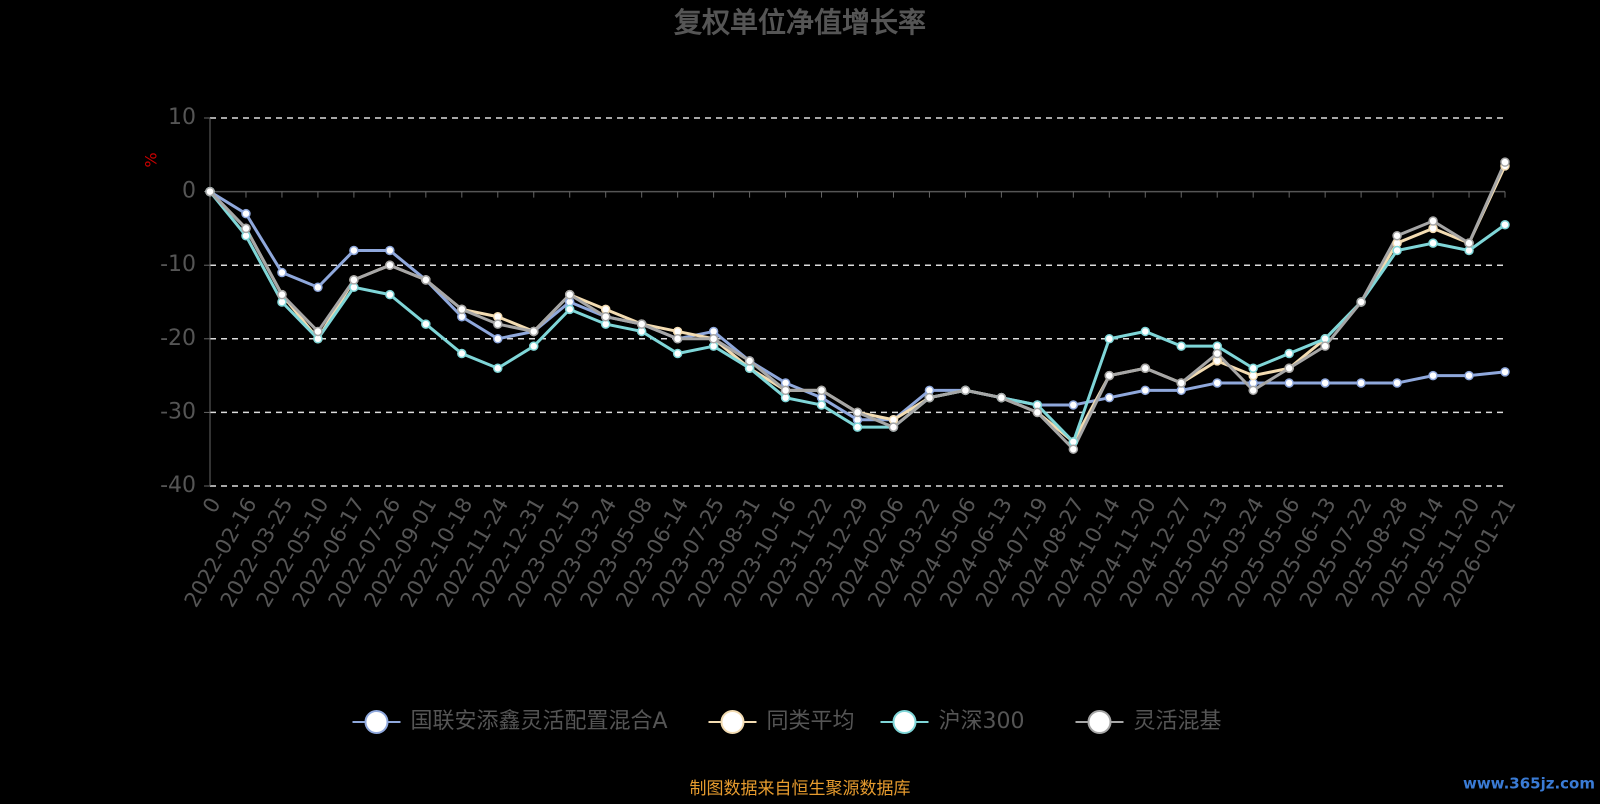 The image size is (1600, 804). Describe the element at coordinates (178, 485) in the screenshot. I see `y-tick-label: -40` at that location.